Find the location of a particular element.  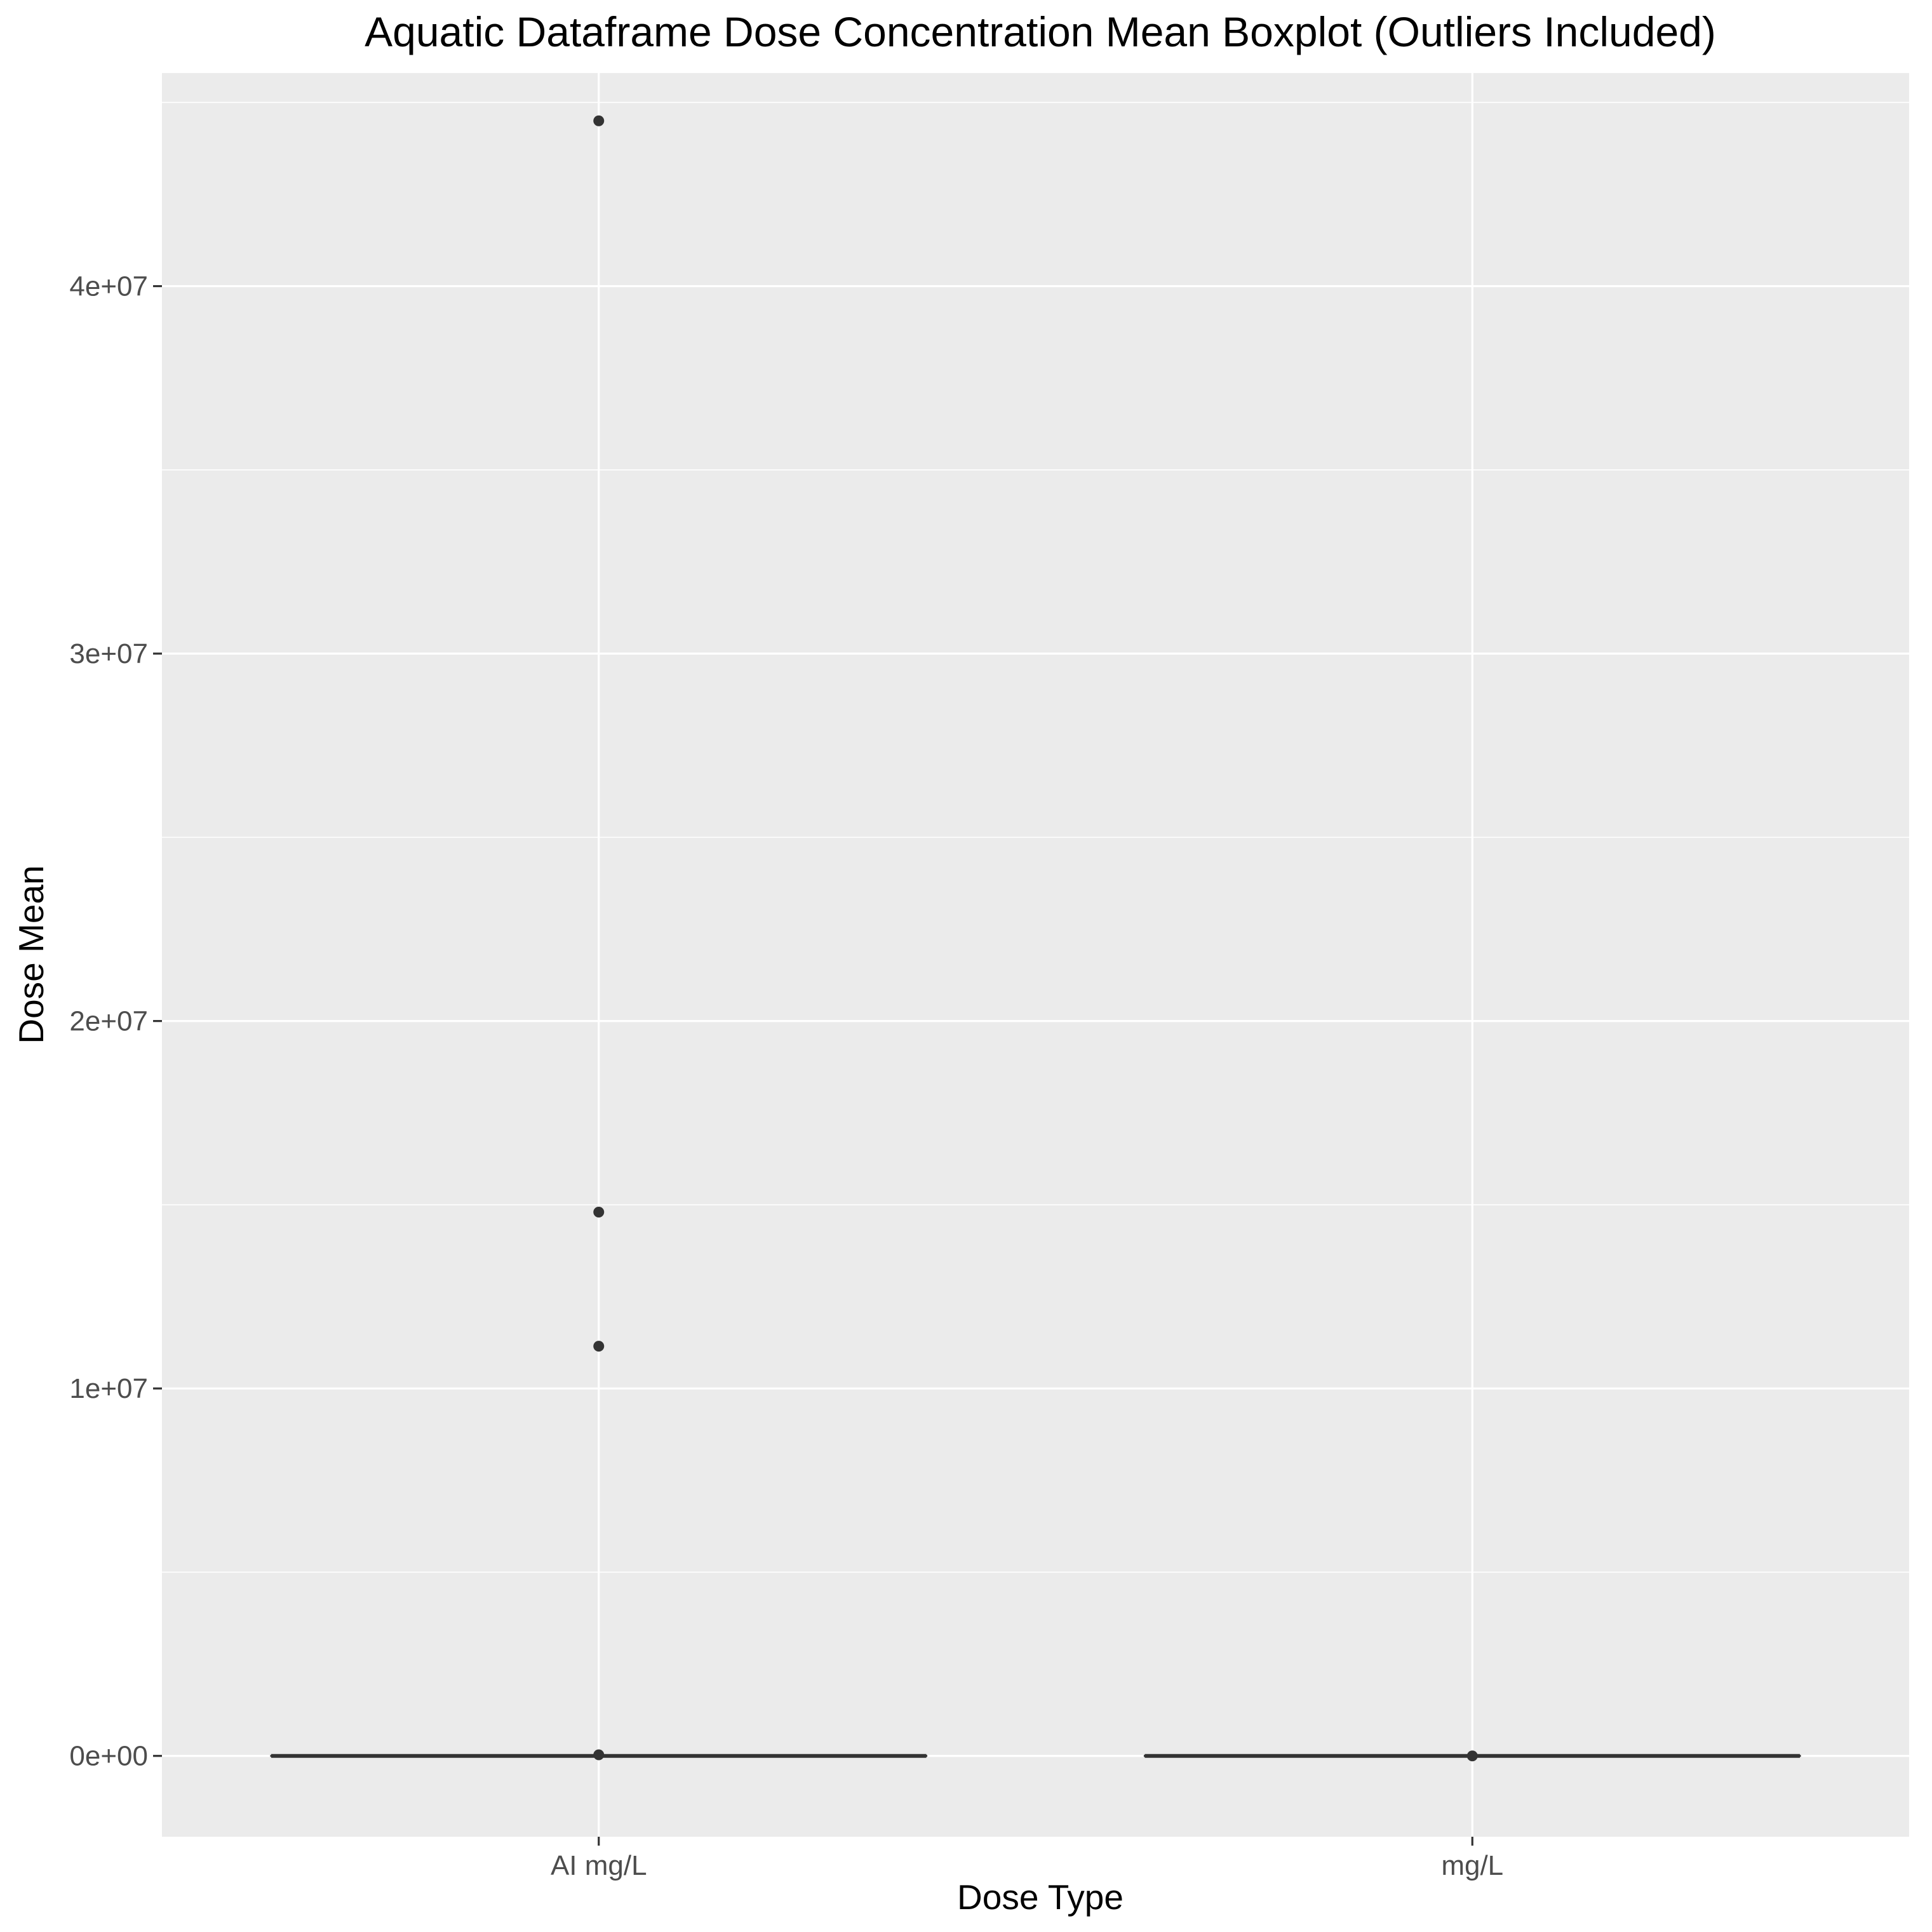

y-axis: 0e+00 1e+07 2e+07 3e+07 4e+07 is located at coordinates (115, 1021).